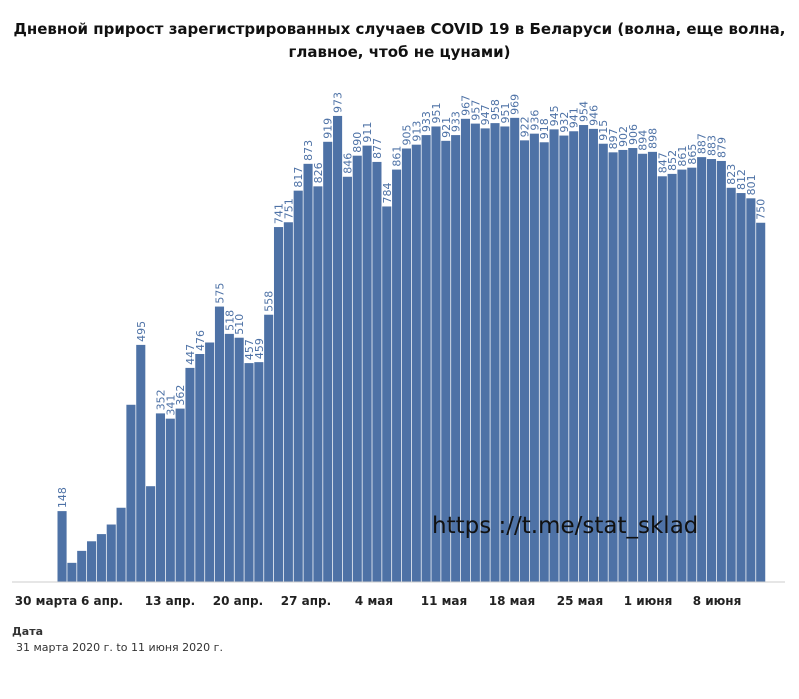 The width and height of the screenshot is (799, 699). What do you see at coordinates (160, 399) in the screenshot?
I see `bar-label-10.04: 352` at bounding box center [160, 399].